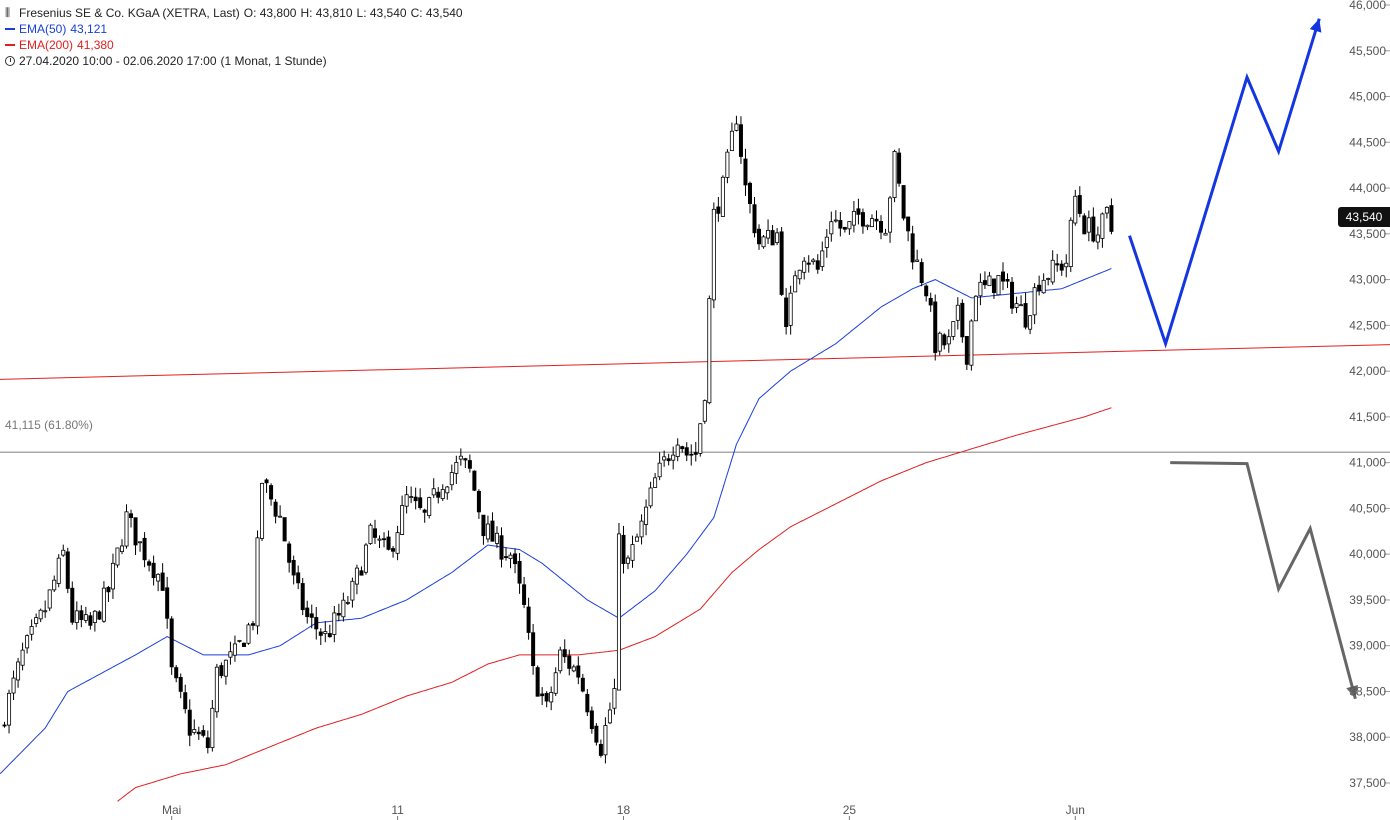 This screenshot has width=1390, height=820. Describe the element at coordinates (1367, 508) in the screenshot. I see `y-tick-label: 40,500` at that location.